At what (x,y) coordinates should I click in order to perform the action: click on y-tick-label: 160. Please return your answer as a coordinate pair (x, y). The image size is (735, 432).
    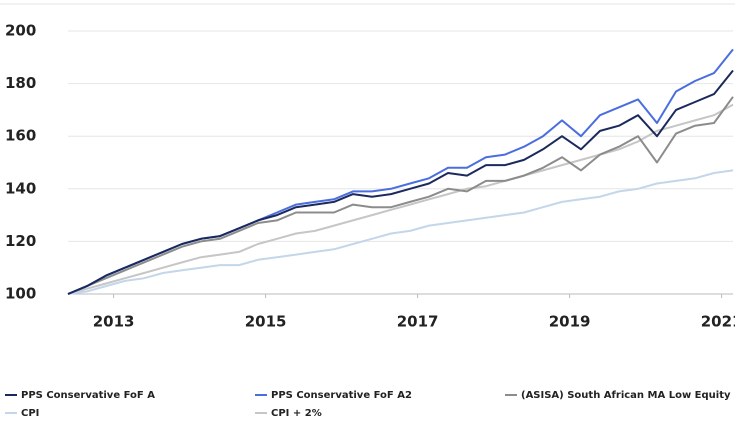
    Looking at the image, I should click on (20, 136).